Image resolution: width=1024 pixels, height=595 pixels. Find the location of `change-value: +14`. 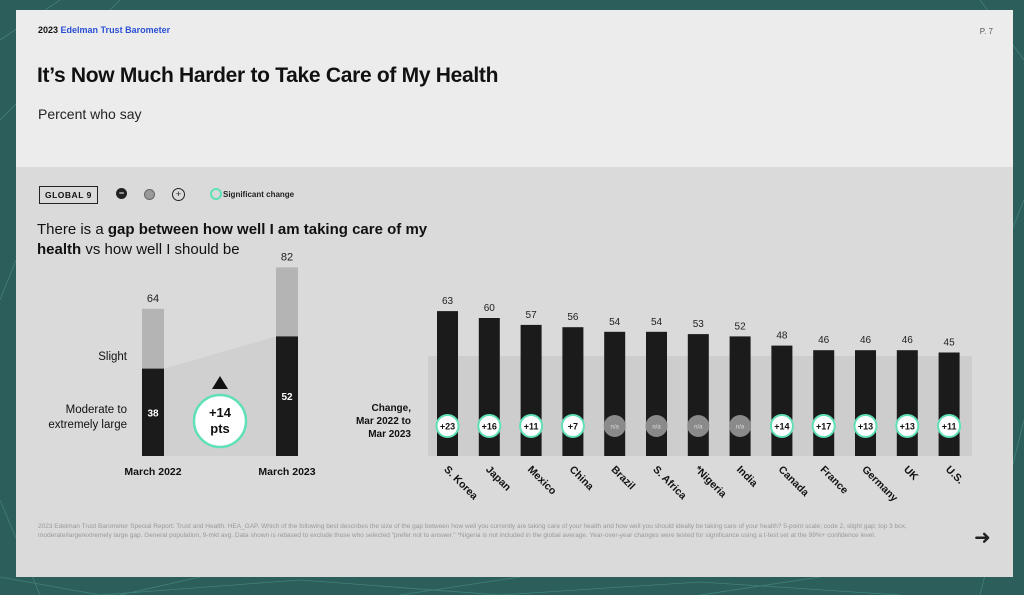

change-value: +14 is located at coordinates (220, 412).